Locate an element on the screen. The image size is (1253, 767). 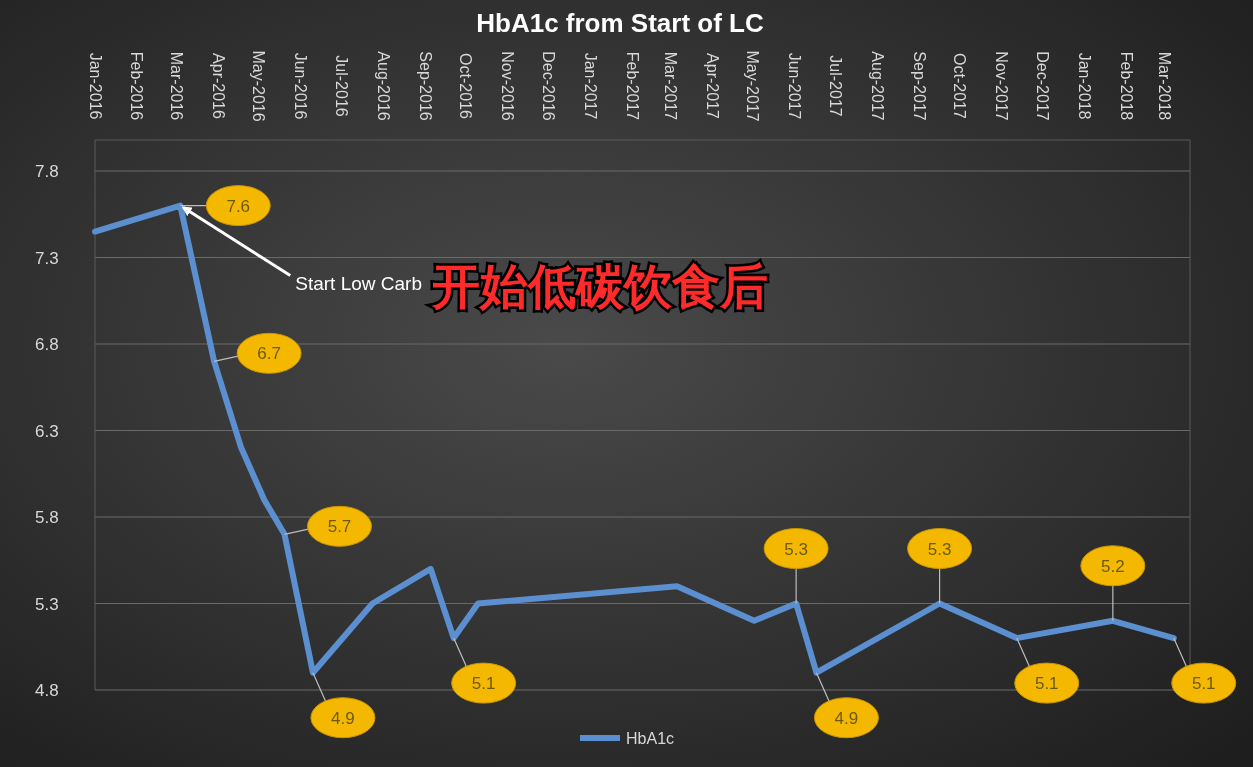
x-tick-label: Sep-2017 is located at coordinates (919, 86).